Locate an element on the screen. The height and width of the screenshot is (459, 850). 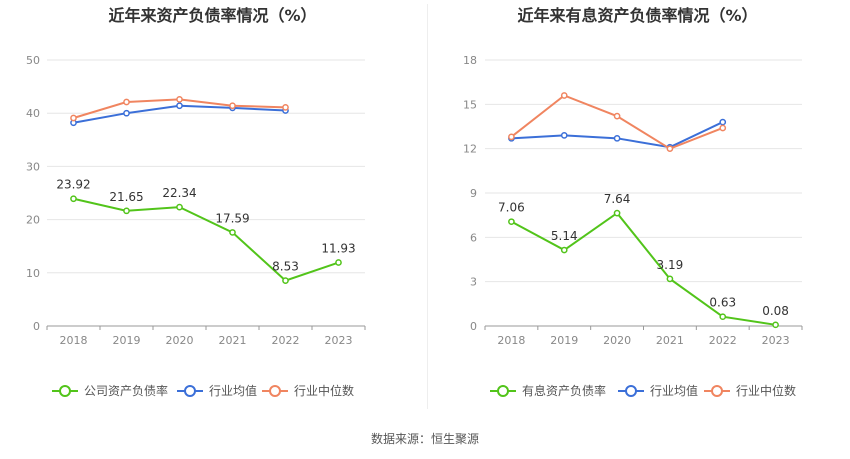
data-label: 7.64 is located at coordinates (617, 199).